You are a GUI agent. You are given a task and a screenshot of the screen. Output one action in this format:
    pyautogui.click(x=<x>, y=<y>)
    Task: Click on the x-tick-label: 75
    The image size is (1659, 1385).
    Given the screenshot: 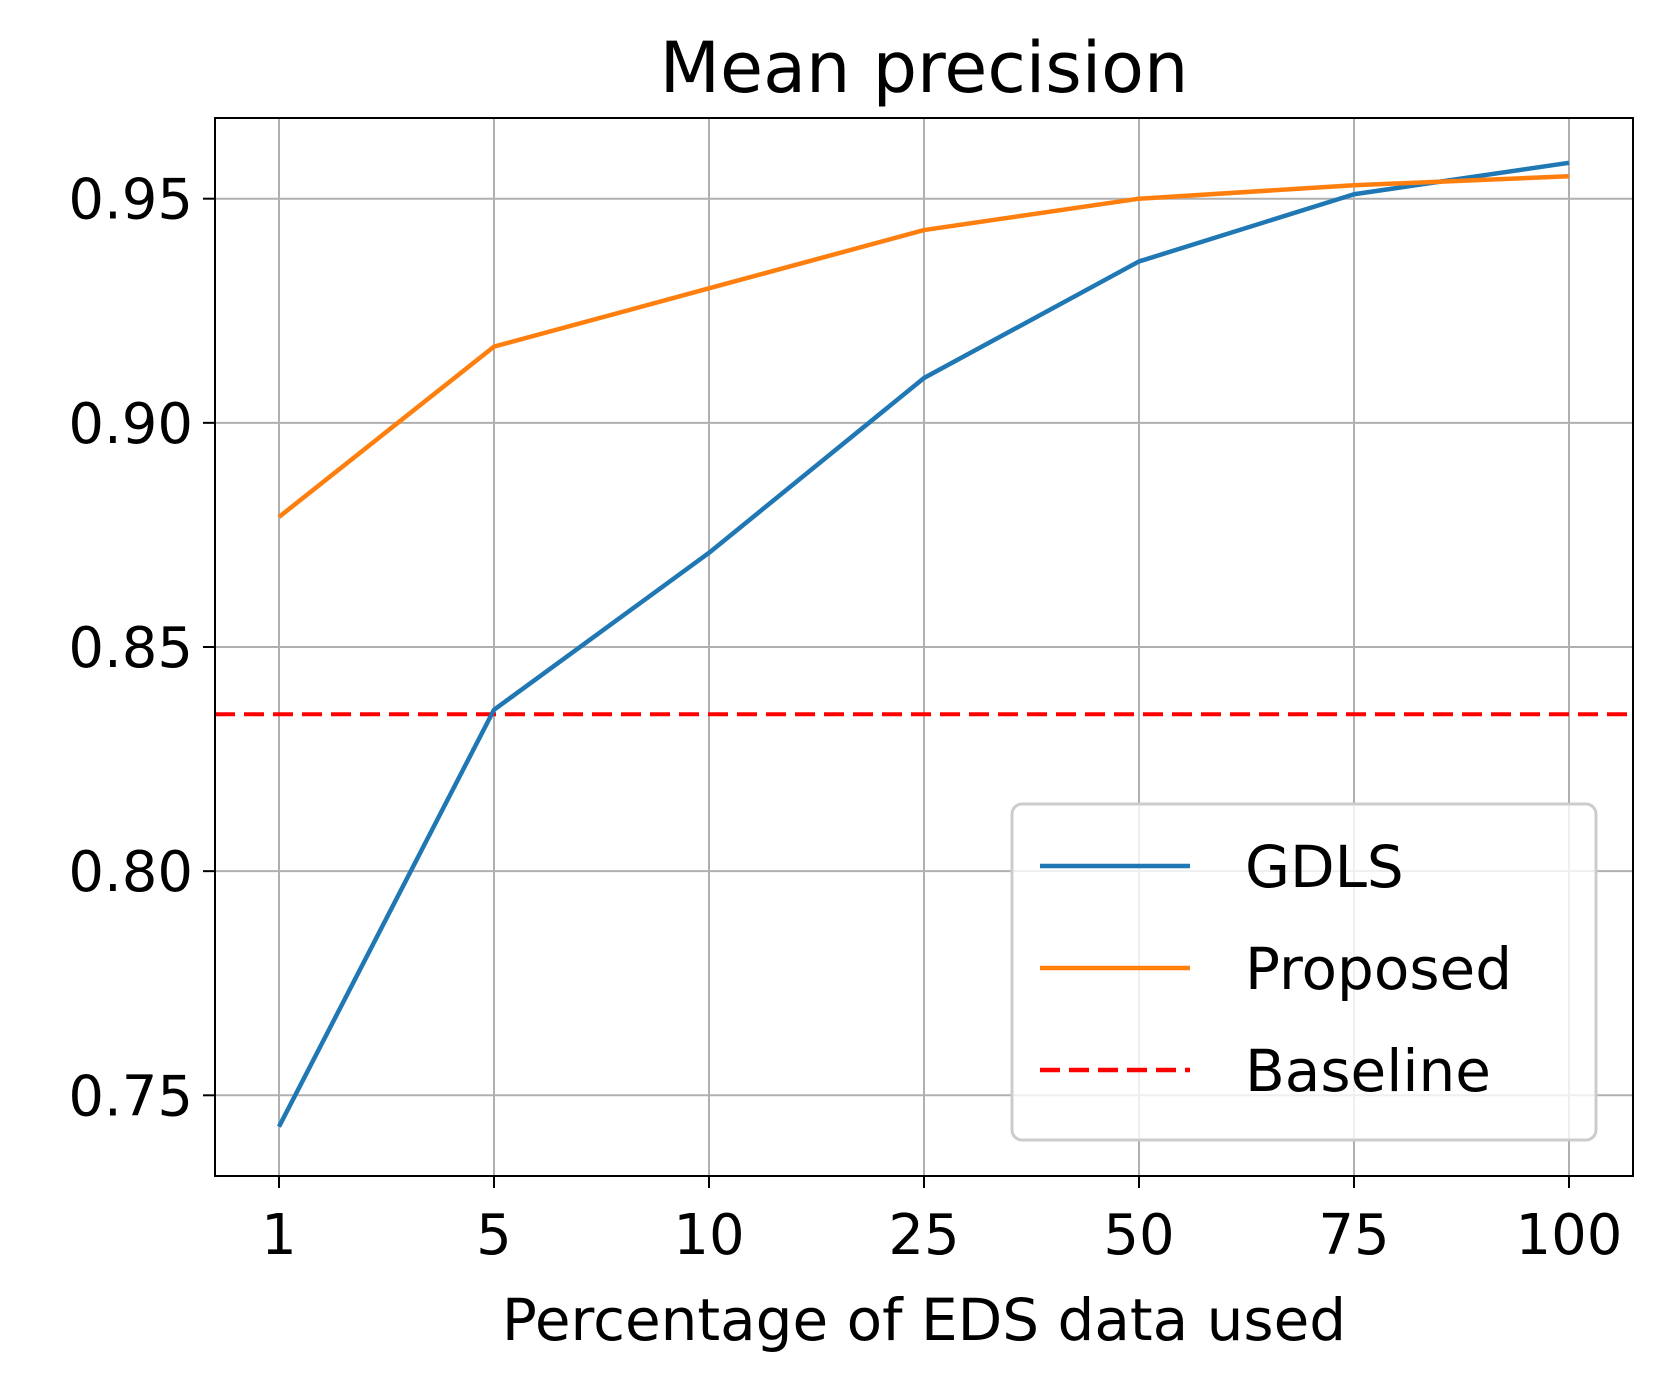 What is the action you would take?
    pyautogui.click(x=1353, y=1235)
    